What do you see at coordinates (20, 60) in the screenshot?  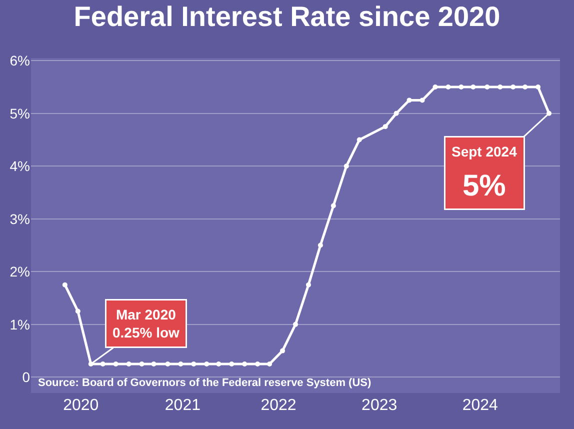 I see `y-tick-label: 6%` at bounding box center [20, 60].